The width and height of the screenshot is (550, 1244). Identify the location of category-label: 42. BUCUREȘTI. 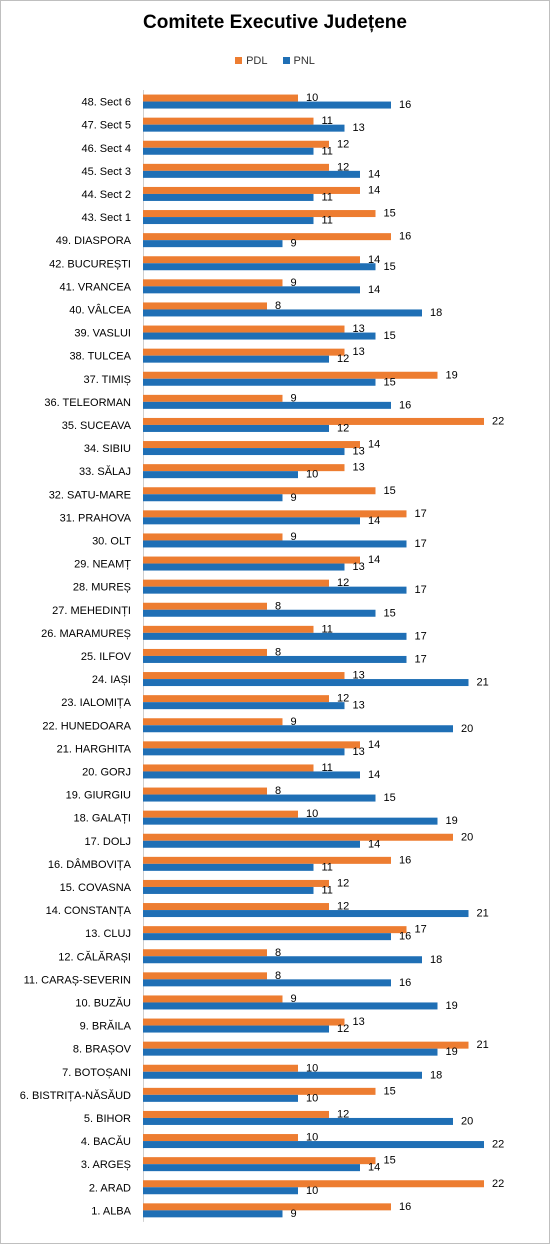
(90, 264).